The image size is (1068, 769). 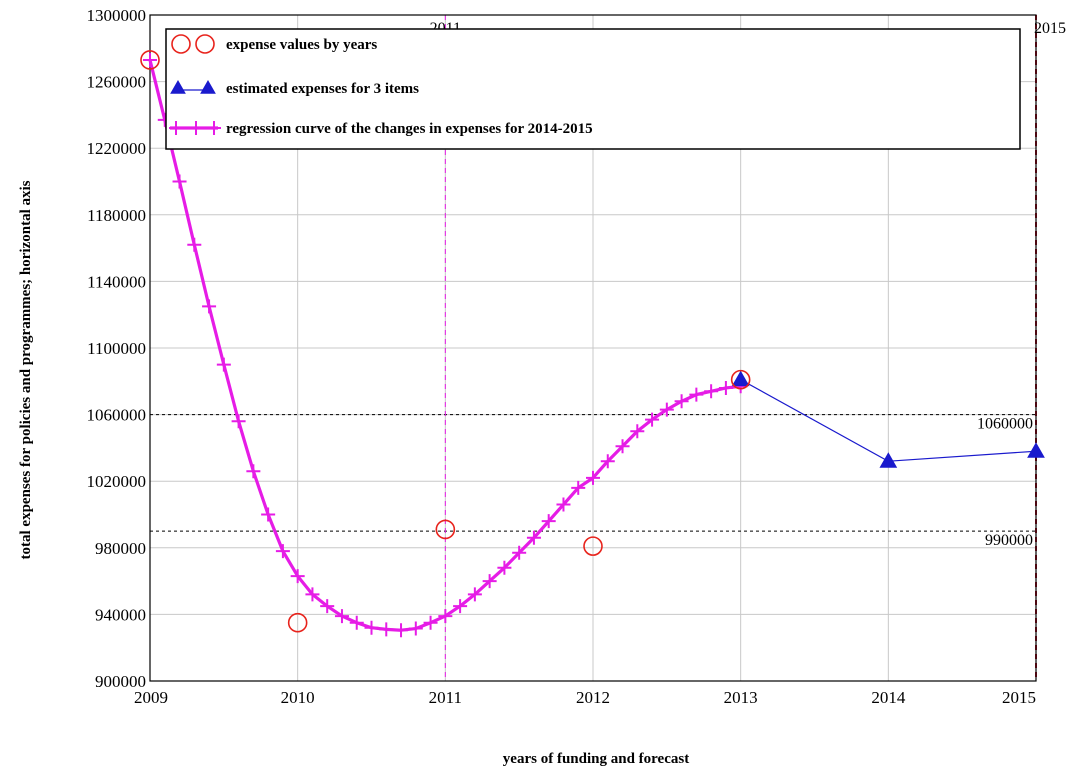 I want to click on y-tick-label: 1020000, so click(x=117, y=481).